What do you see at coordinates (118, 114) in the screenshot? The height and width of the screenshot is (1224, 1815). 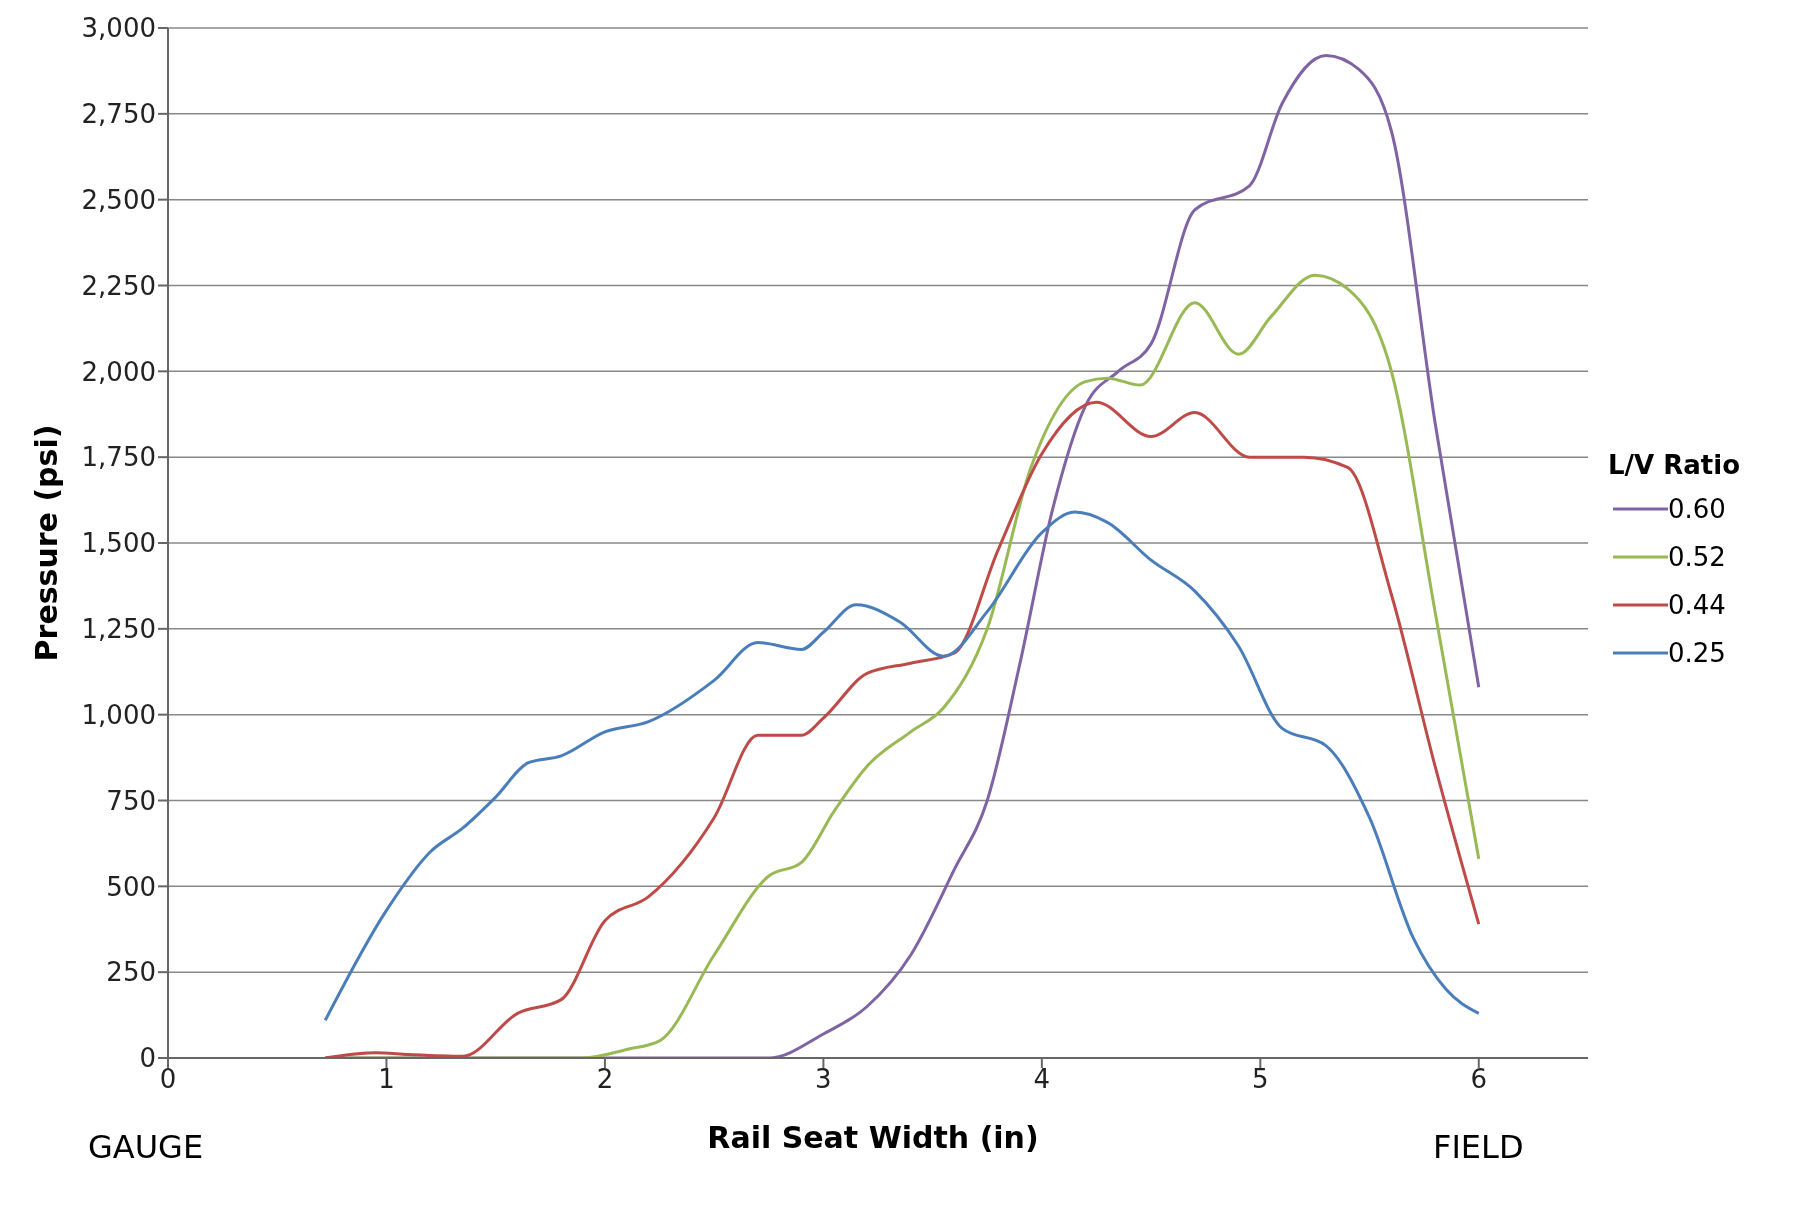 I see `y-tick-label: 2,750` at bounding box center [118, 114].